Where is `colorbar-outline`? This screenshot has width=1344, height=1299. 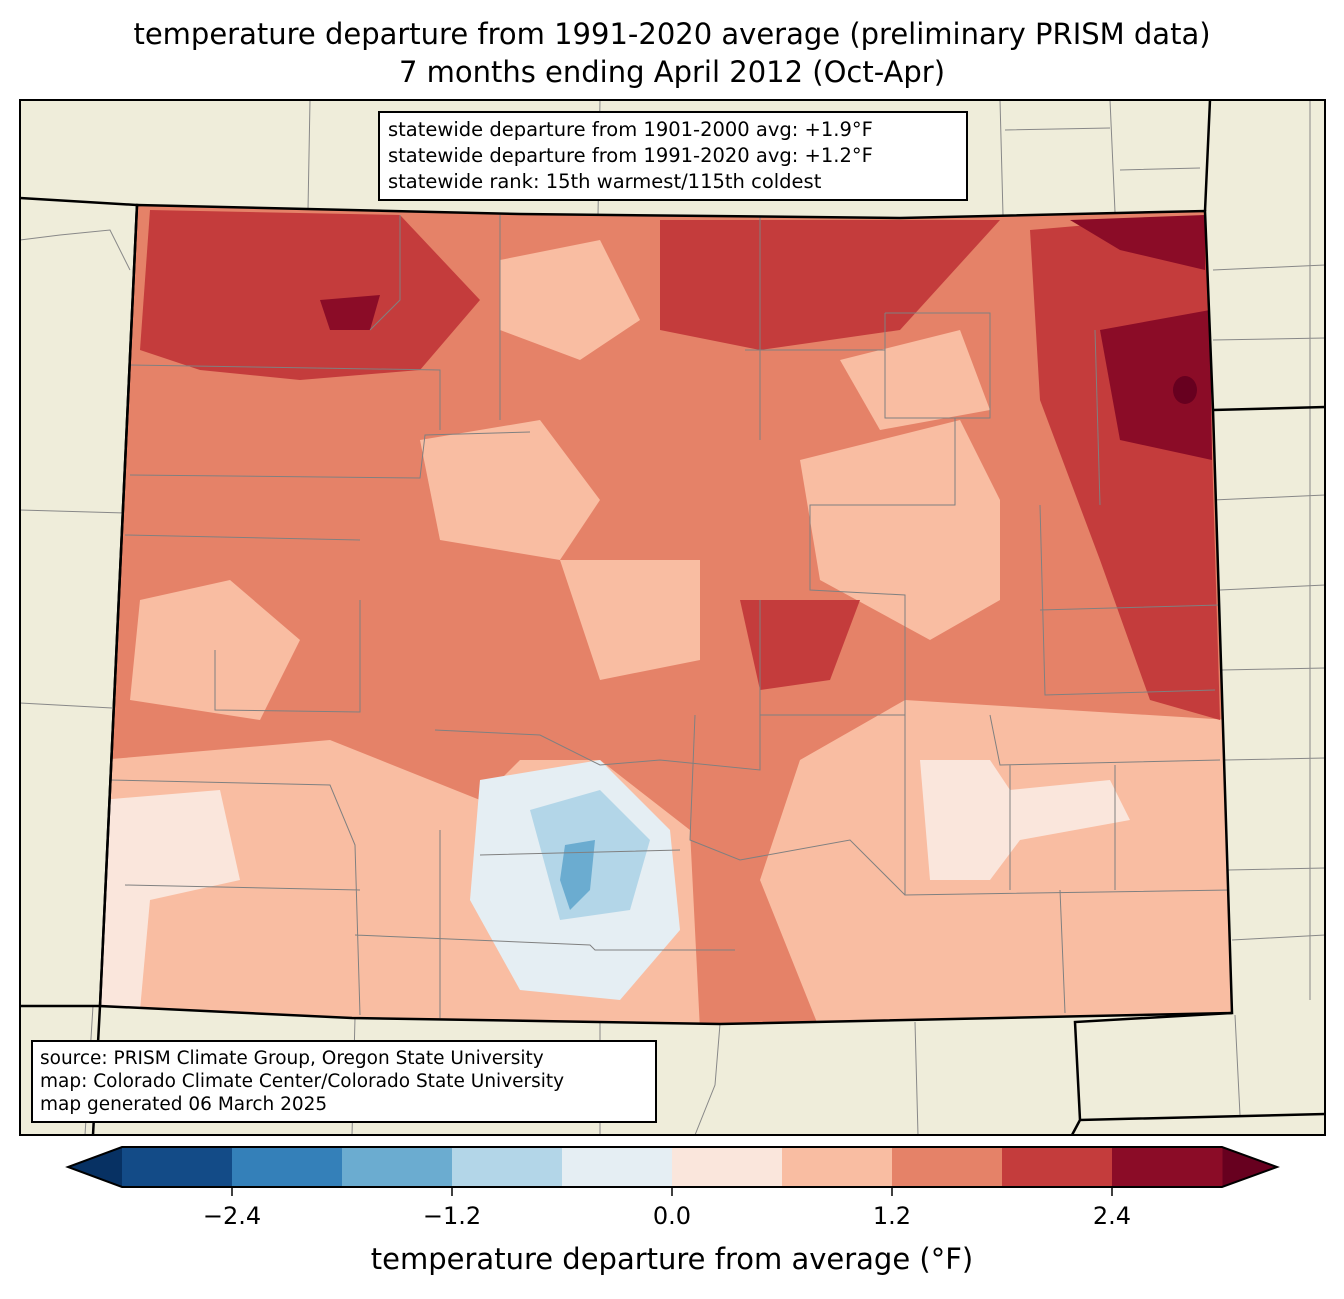 colorbar-outline is located at coordinates (672, 1167).